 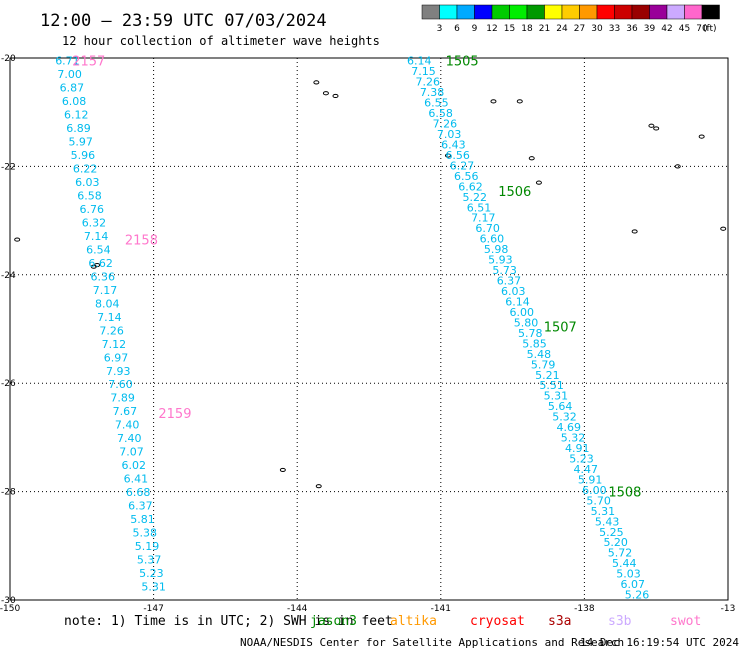 I want to click on wave-height-label: 5.51, so click(x=551, y=385).